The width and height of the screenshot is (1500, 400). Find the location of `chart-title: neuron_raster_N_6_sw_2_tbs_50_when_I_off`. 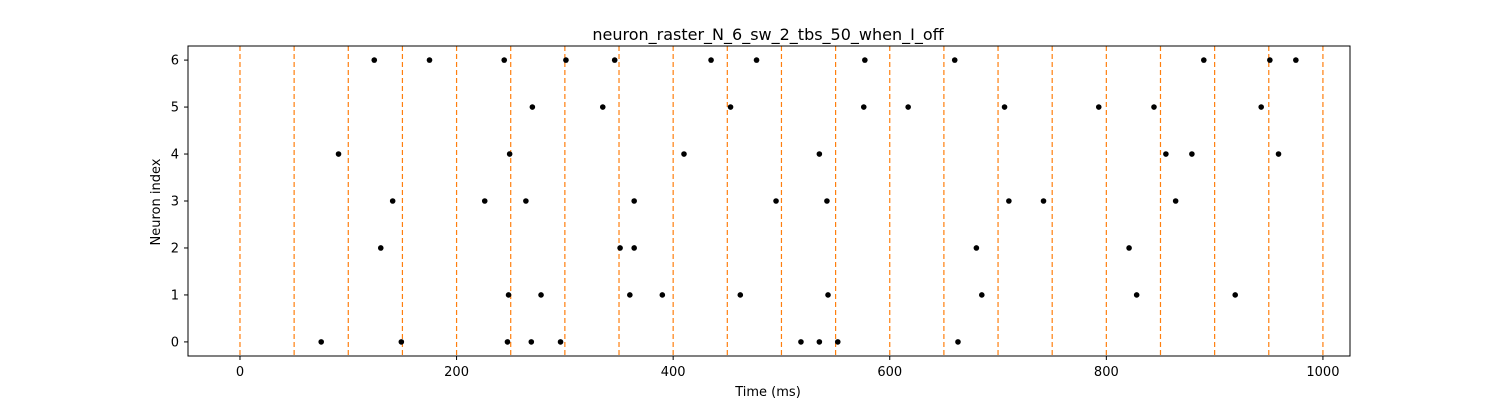

chart-title: neuron_raster_N_6_sw_2_tbs_50_when_I_off is located at coordinates (768, 35).